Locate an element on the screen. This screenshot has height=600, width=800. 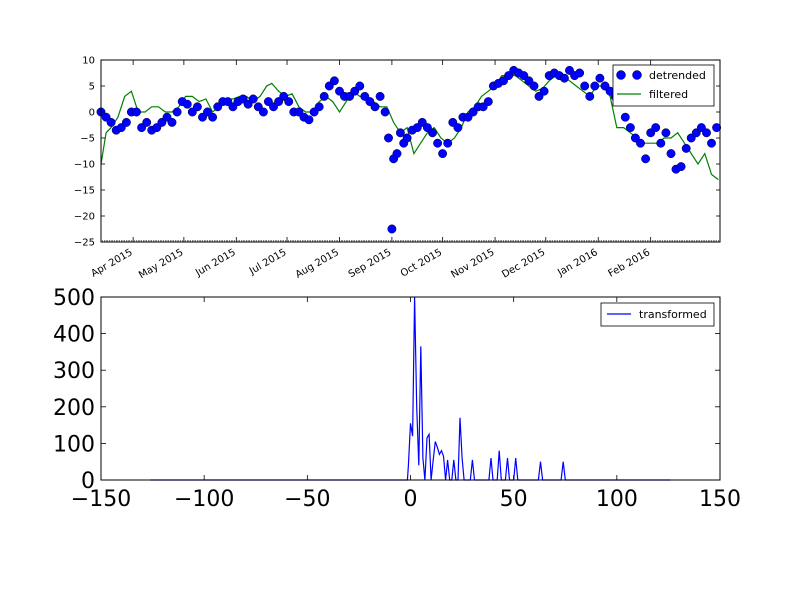
y-tick-label: −5 is located at coordinates (87, 139).